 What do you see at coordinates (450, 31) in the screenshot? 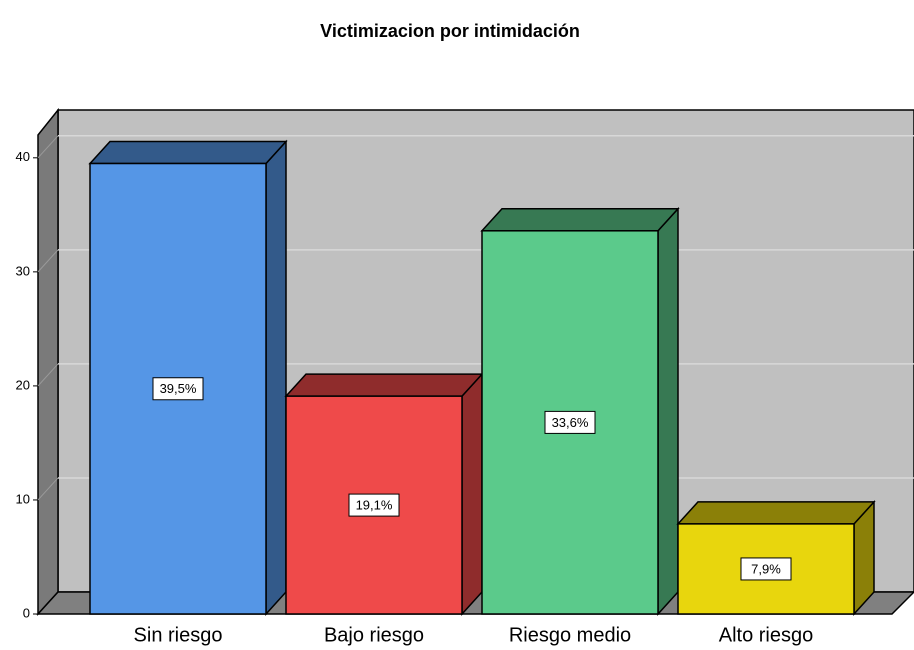
I see `chart-title: Victimizacion por intimidación` at bounding box center [450, 31].